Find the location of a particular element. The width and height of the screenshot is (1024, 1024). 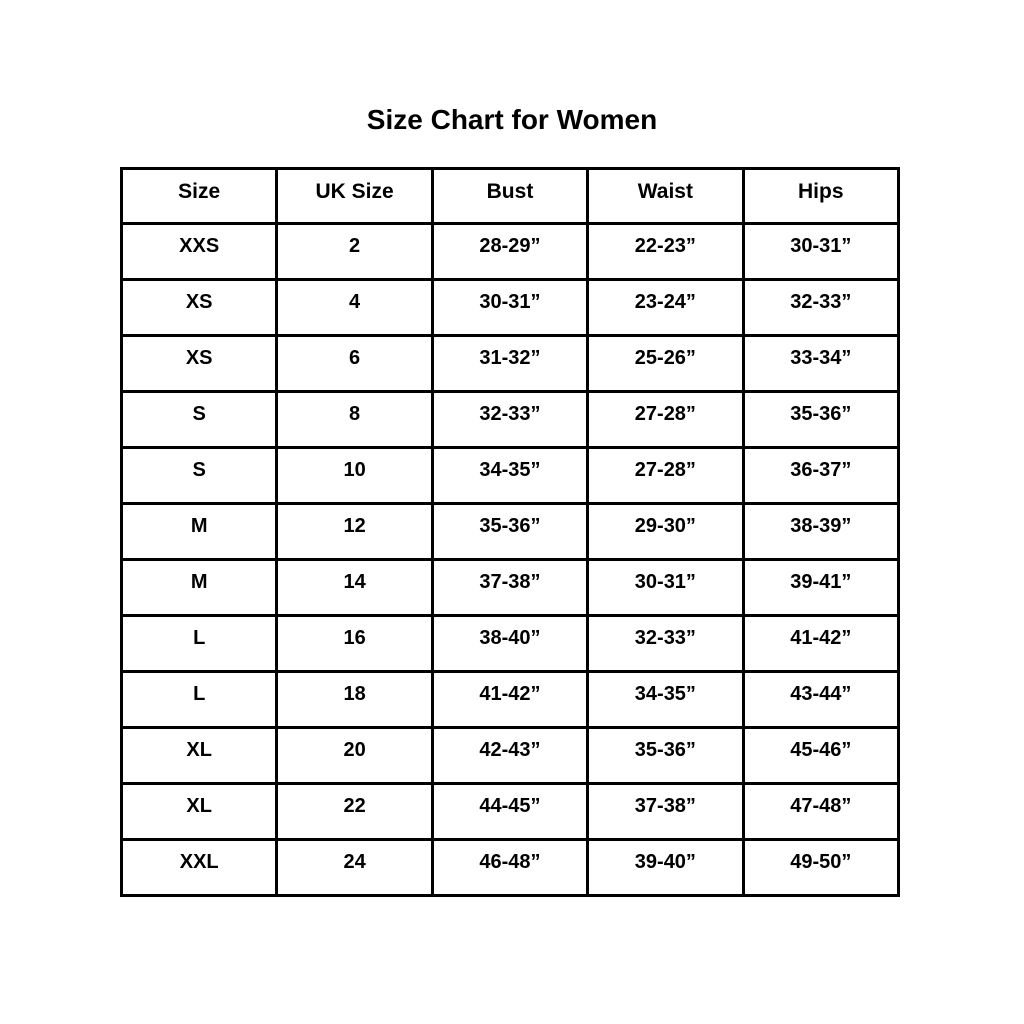

table-cell: 25-26” is located at coordinates (665, 363).